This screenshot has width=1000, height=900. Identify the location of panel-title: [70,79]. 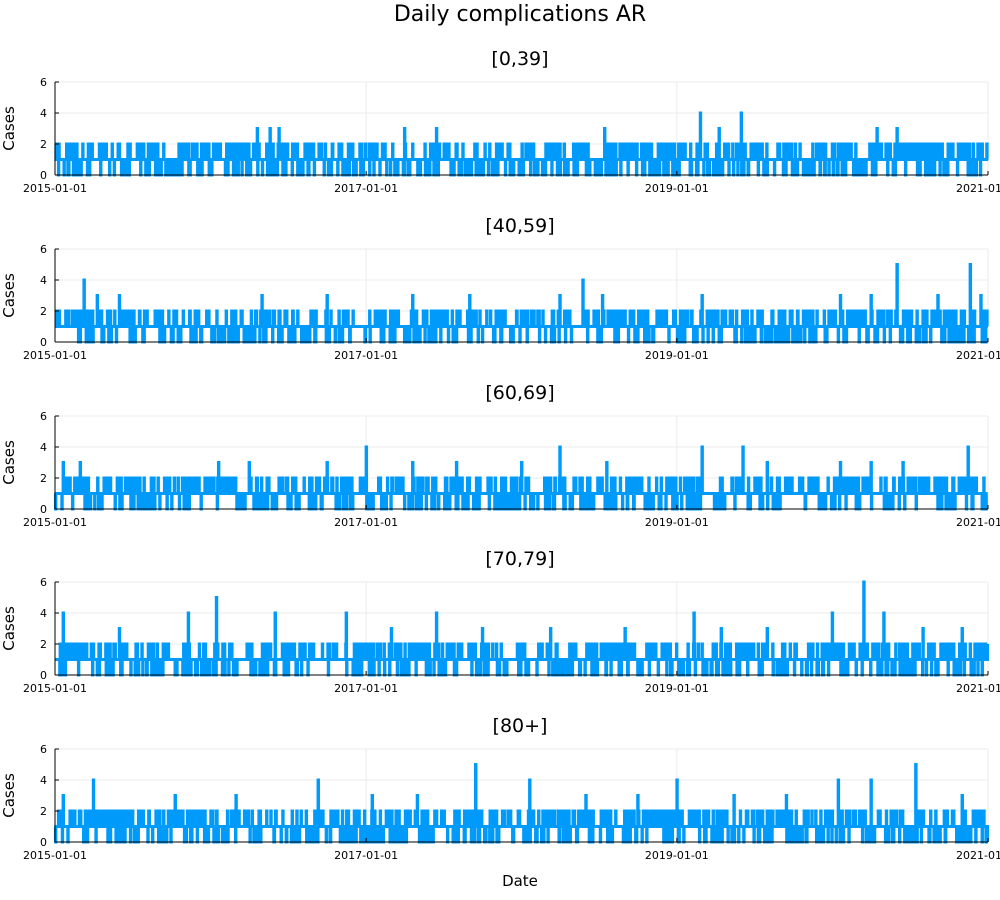
(519, 559).